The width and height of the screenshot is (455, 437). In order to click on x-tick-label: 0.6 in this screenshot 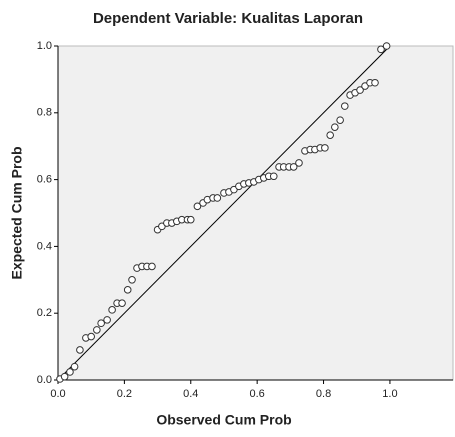, I will do `click(257, 394)`.